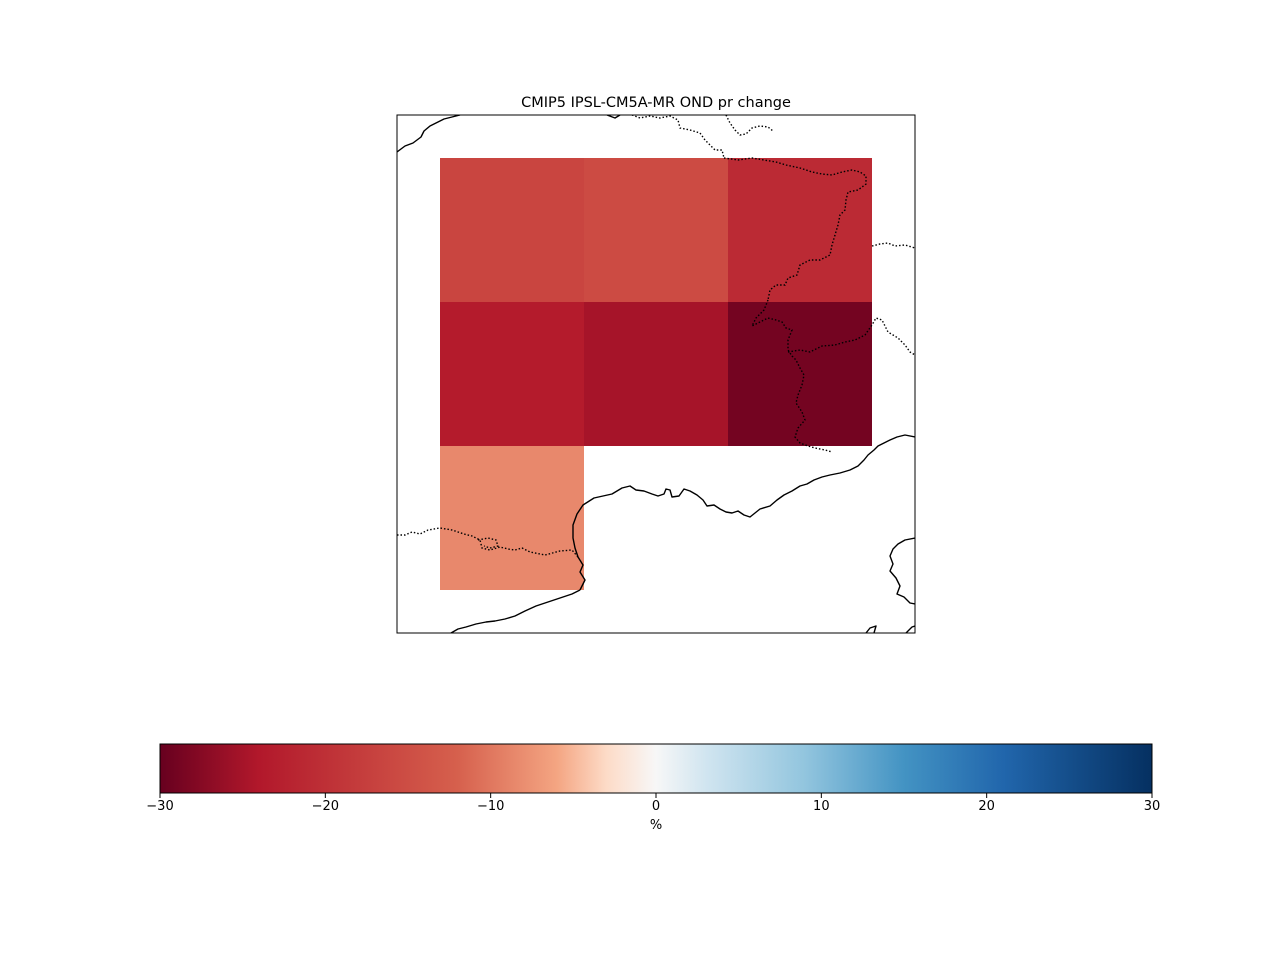 This screenshot has width=1280, height=960. I want to click on coastline-spain, so click(515, 611).